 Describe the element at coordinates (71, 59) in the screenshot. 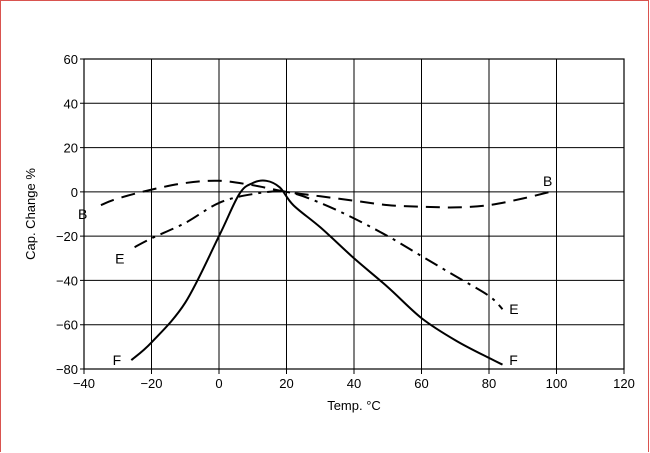

I see `y-tick-label: 60` at that location.